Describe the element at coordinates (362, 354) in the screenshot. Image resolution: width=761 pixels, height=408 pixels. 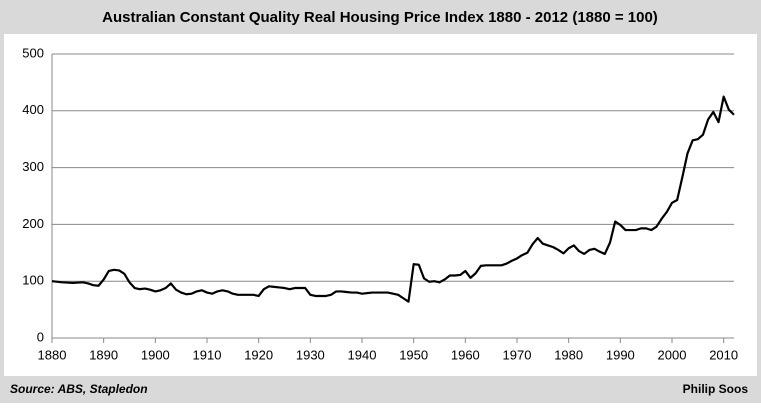
I see `x-tick-label: 1940` at that location.